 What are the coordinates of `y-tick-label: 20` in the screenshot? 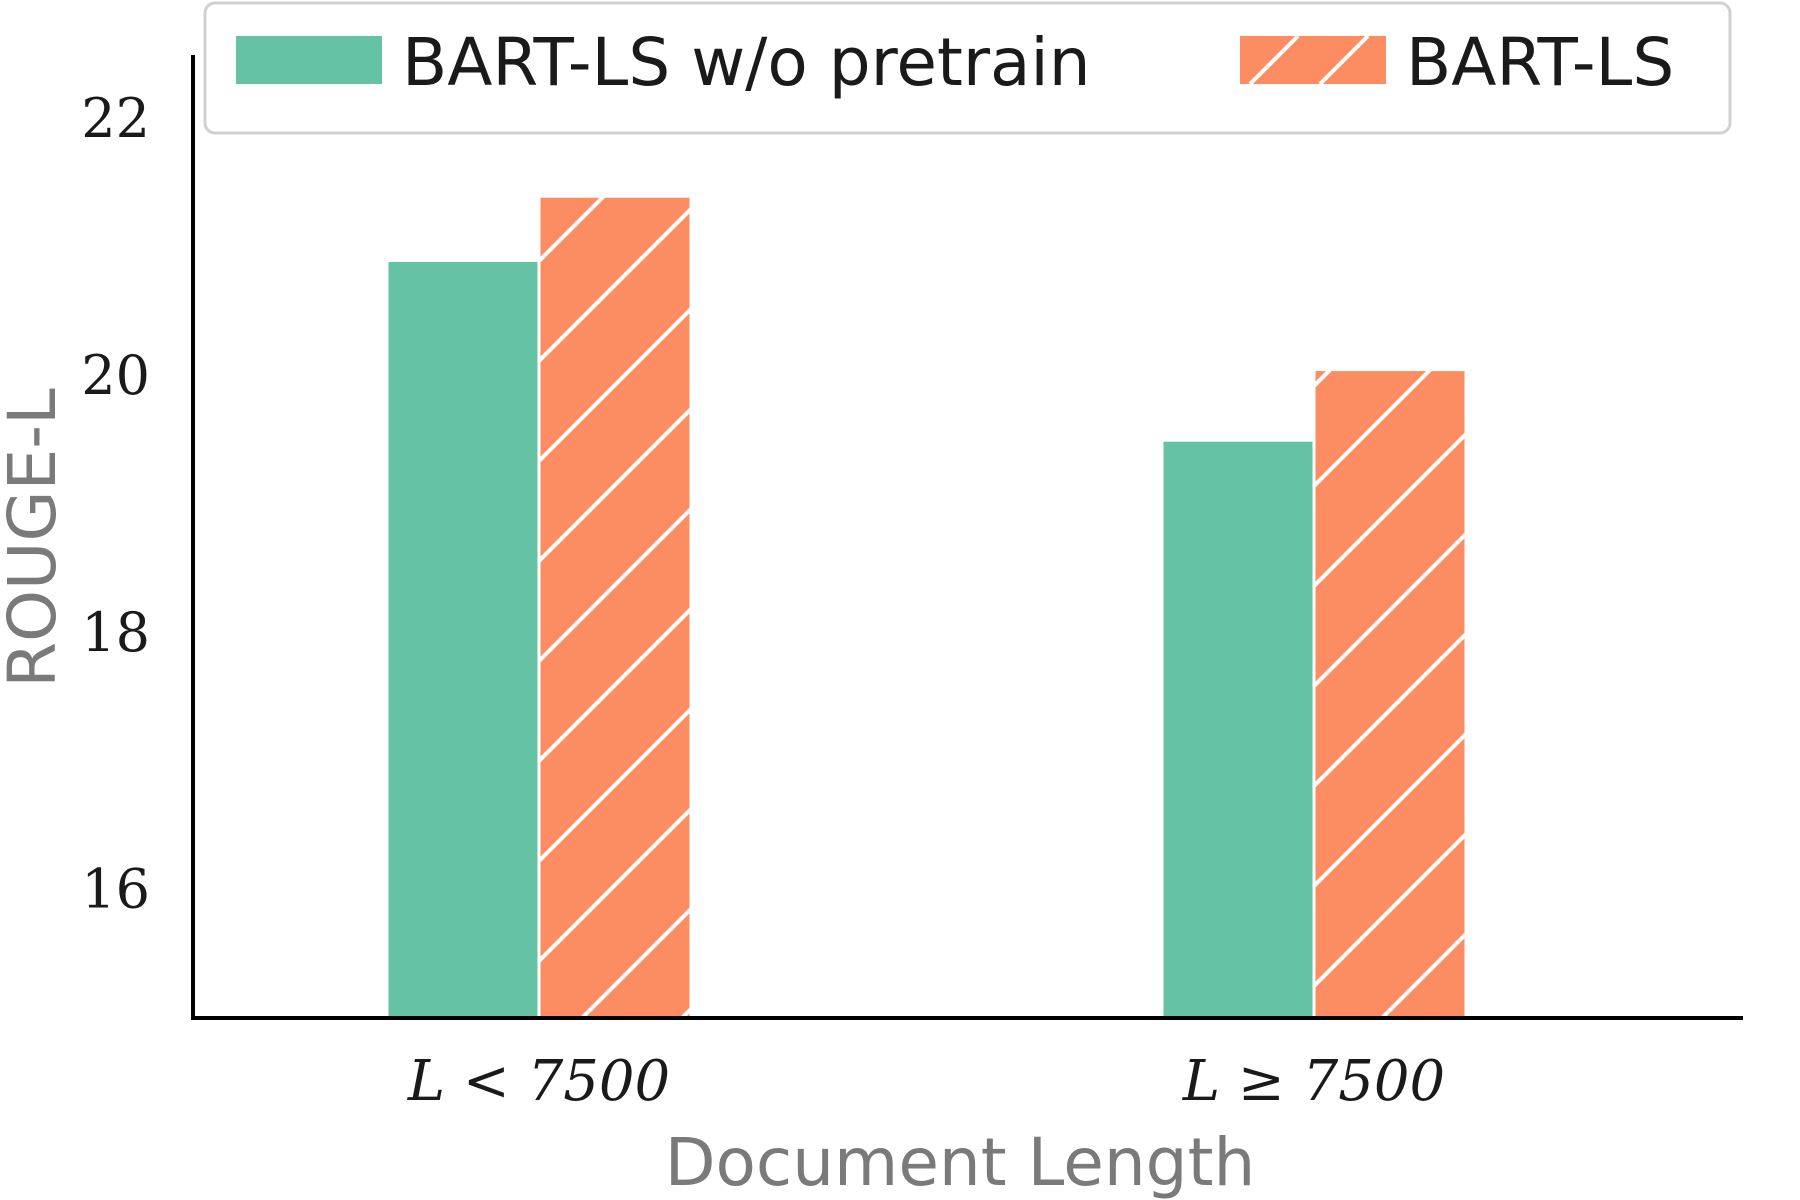 It's located at (115, 375).